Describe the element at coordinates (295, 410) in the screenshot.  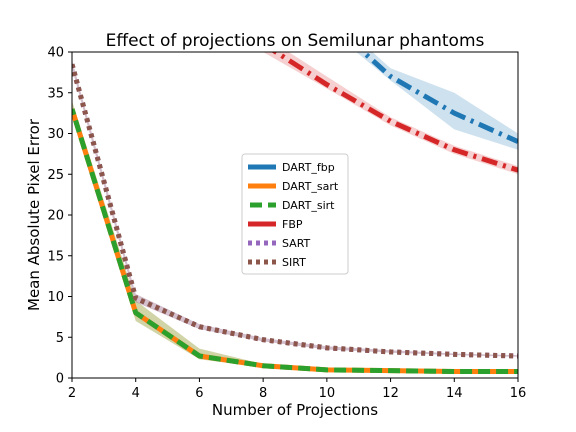
I see `x-axis-title: Number of Projections` at that location.